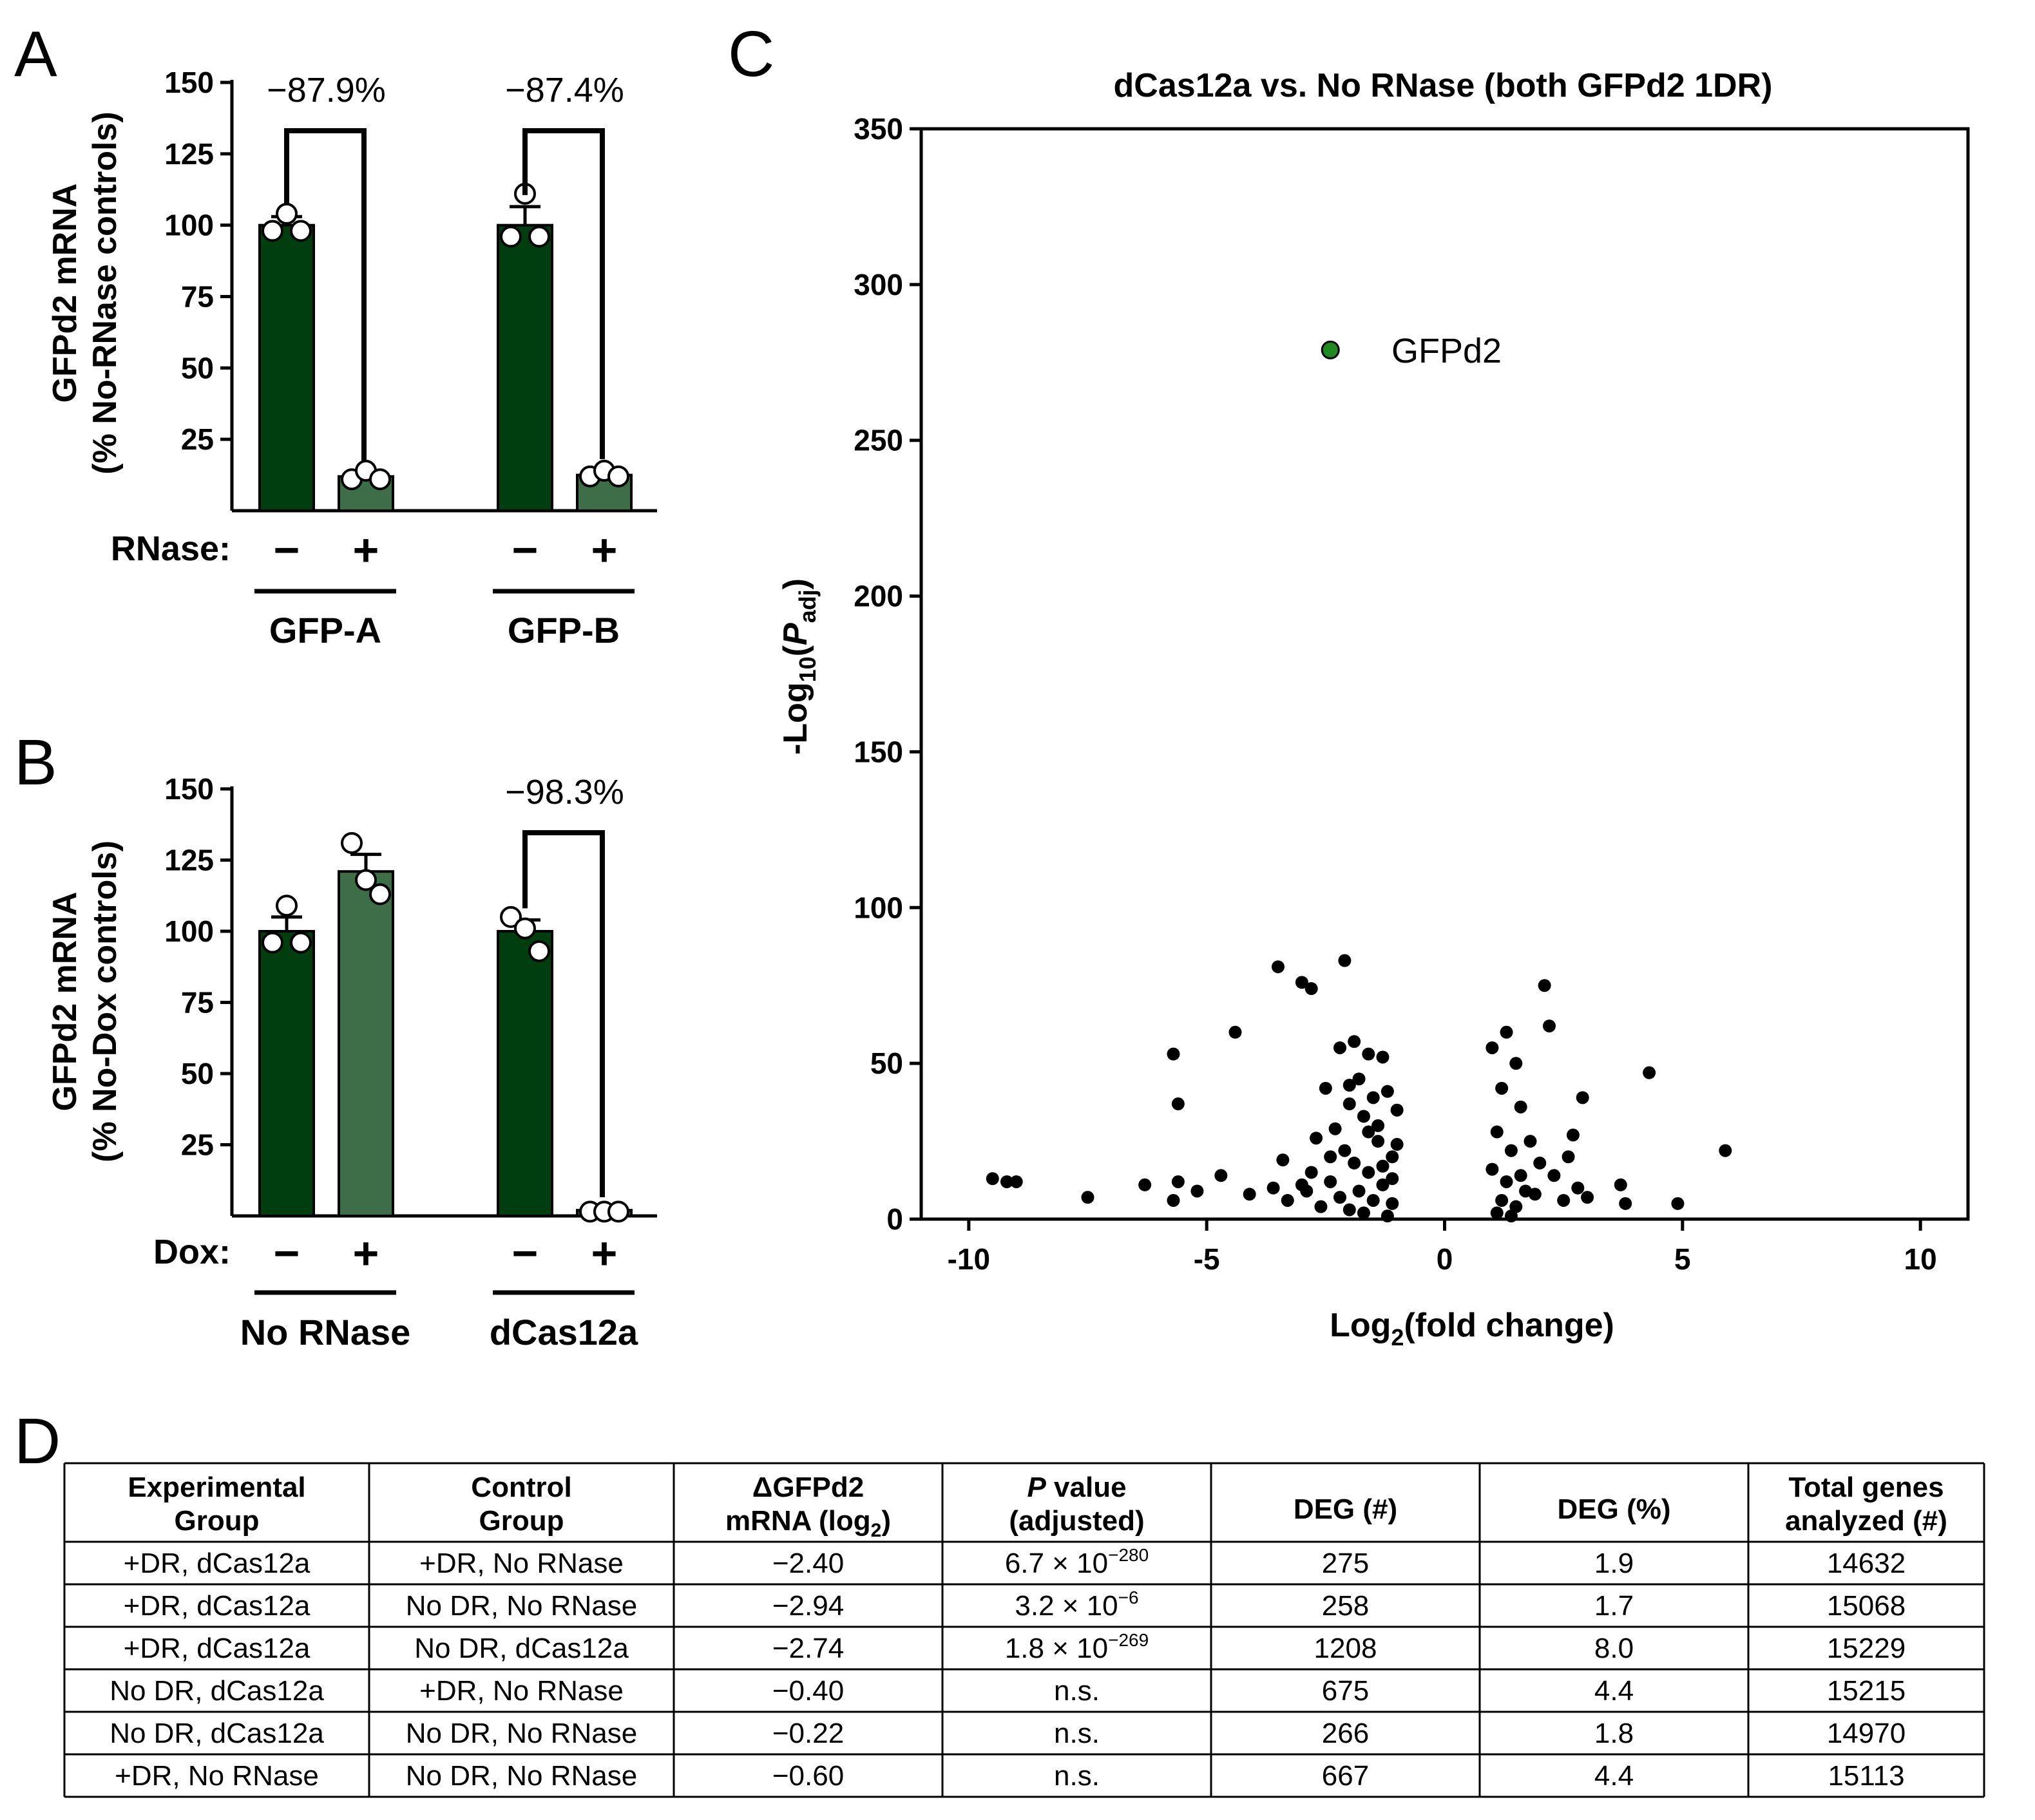 This screenshot has width=2035, height=1820. What do you see at coordinates (1128, 1555) in the screenshot?
I see `table-cell-p-value-exponent: −280` at bounding box center [1128, 1555].